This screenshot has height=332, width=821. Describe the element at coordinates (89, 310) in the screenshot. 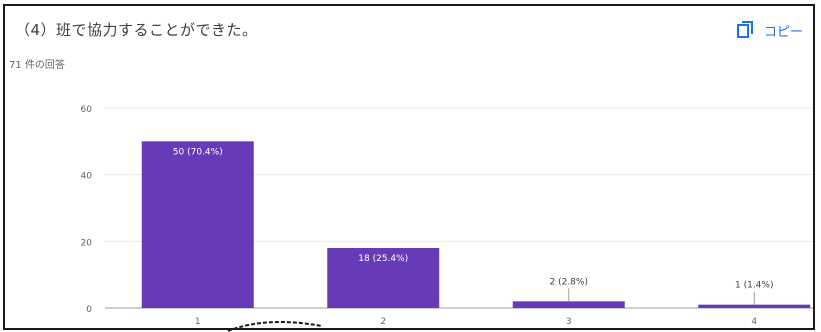

I see `y-tick-label: 0` at that location.